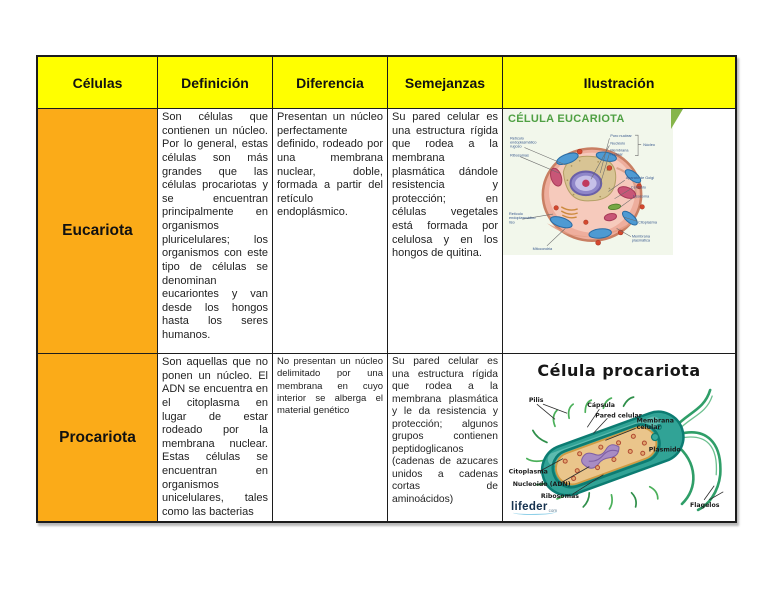 This screenshot has width=768, height=594. Describe the element at coordinates (566, 119) in the screenshot. I see `eucariota-illustration-title: CÉLULA EUCARIOTA` at that location.